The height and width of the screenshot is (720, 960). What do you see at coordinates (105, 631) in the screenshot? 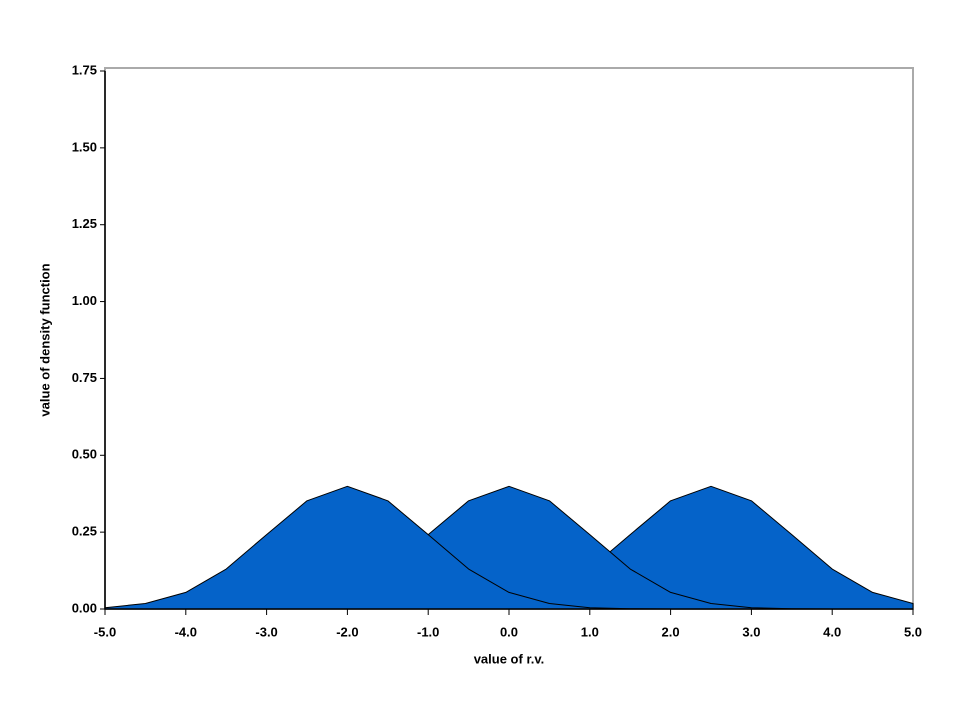
I see `x-tick-label: -5.0` at bounding box center [105, 631].